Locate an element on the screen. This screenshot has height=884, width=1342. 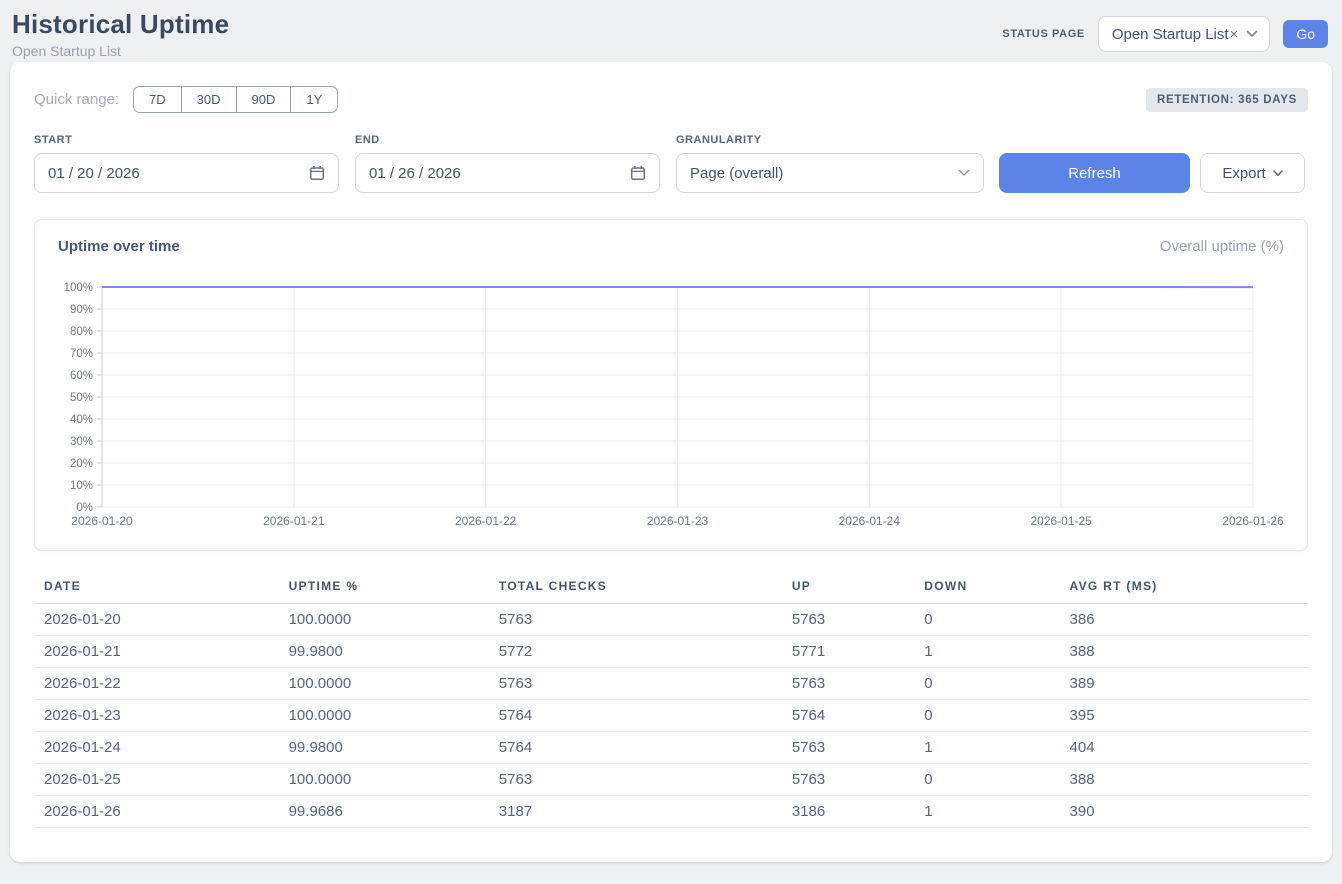
table-row: 2026-01-24 99.9800 5764 5763 1 404 is located at coordinates (671, 747).